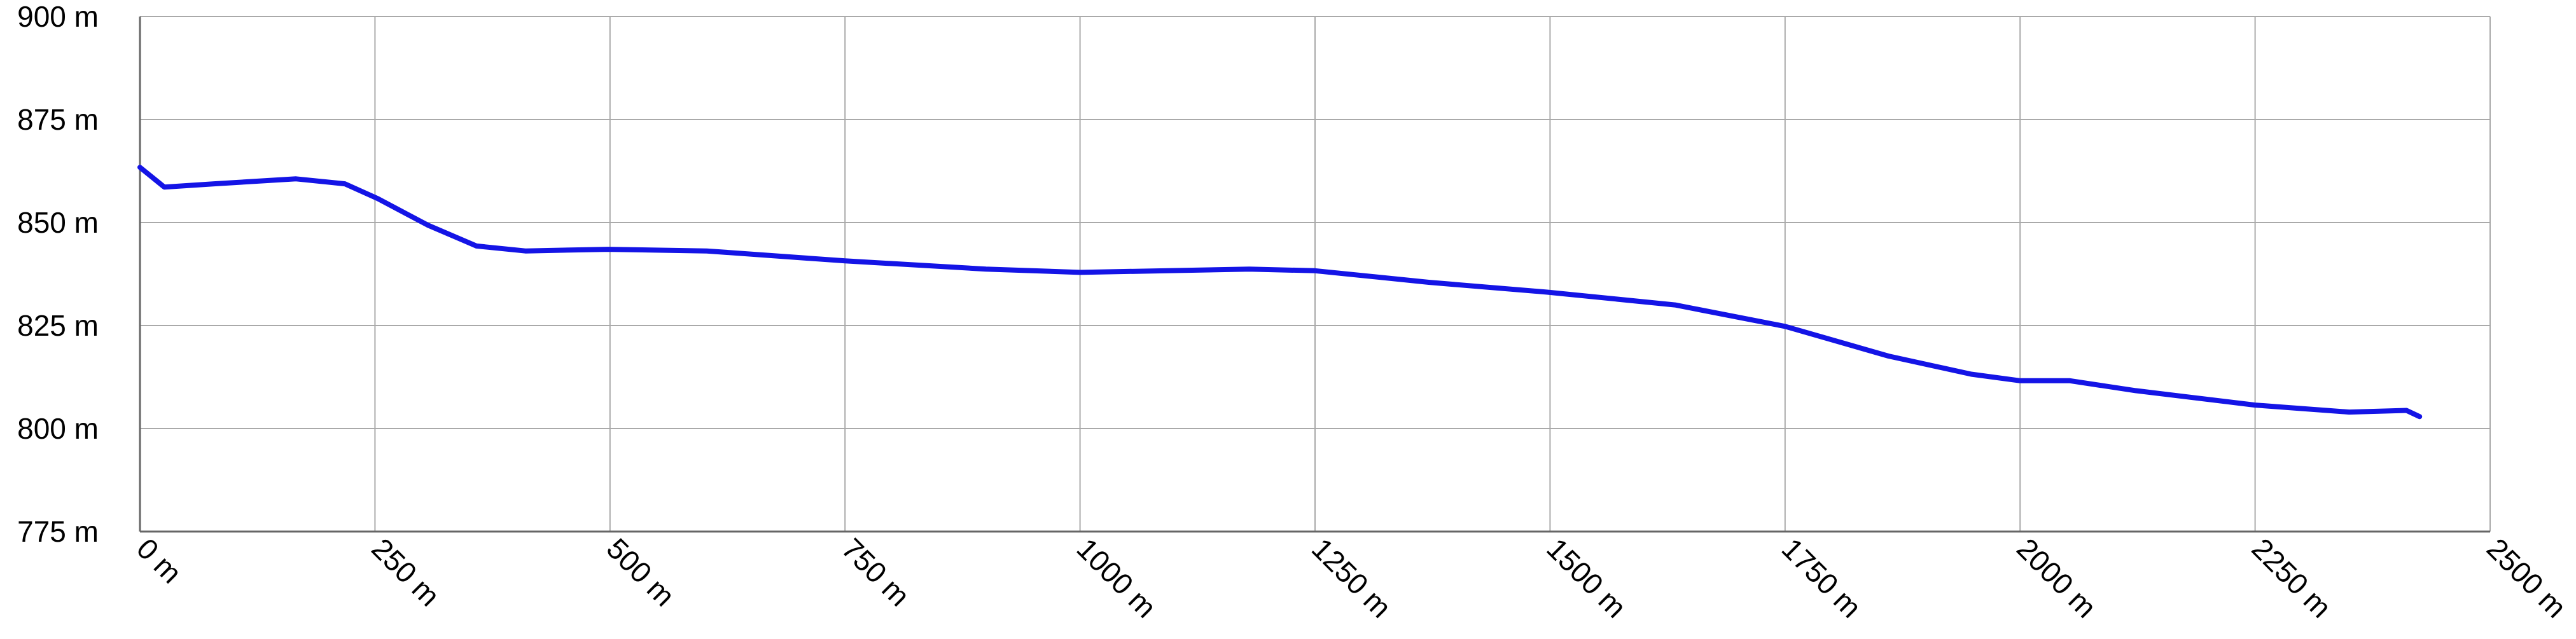 The width and height of the screenshot is (2576, 639). What do you see at coordinates (58, 222) in the screenshot?
I see `y-tick-label: 850 m` at bounding box center [58, 222].